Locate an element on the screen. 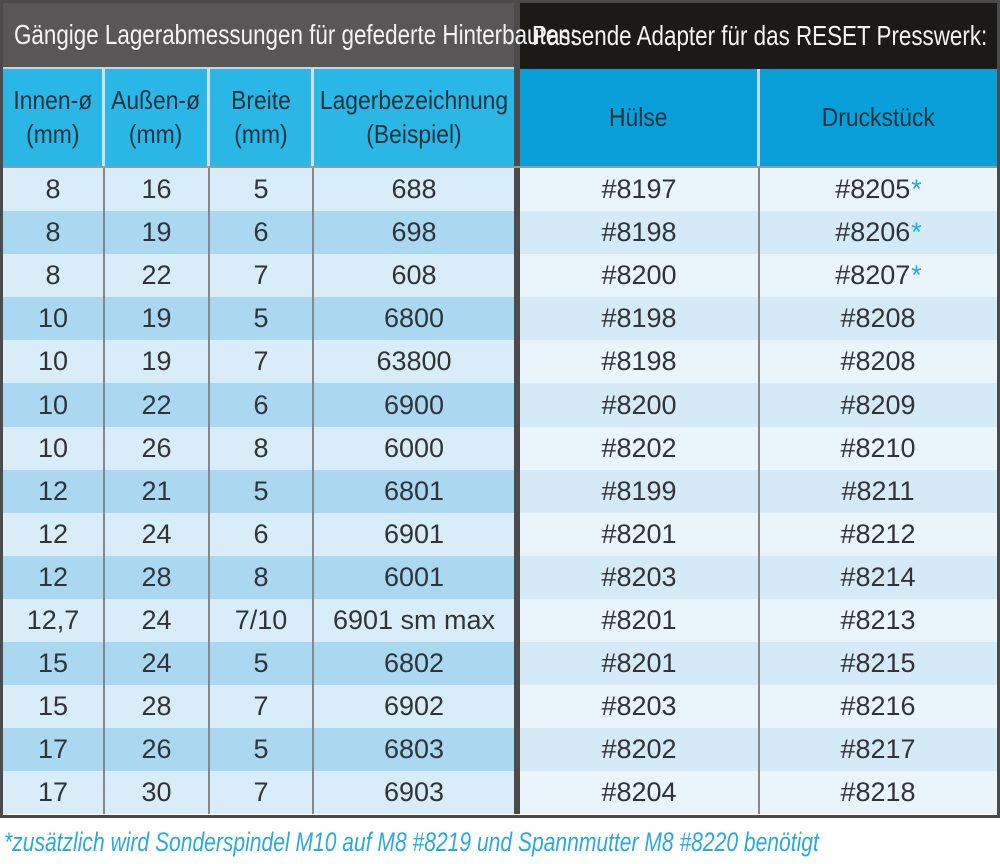 The width and height of the screenshot is (1000, 864). header-huelse-label: Hülse is located at coordinates (638, 116).